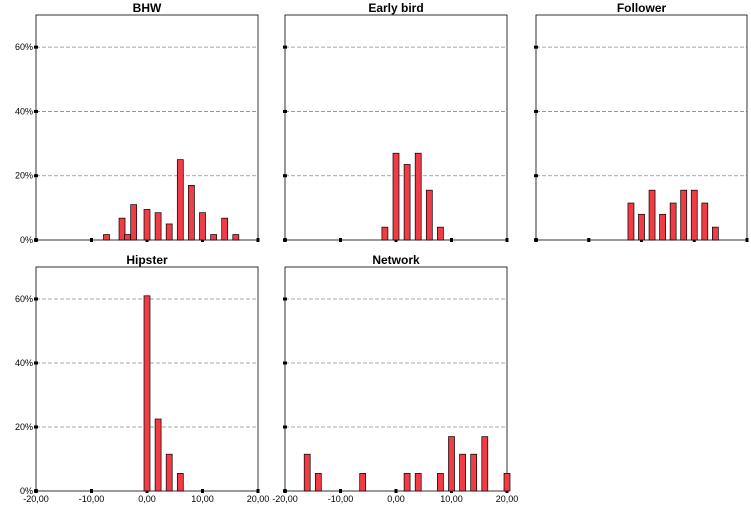 The height and width of the screenshot is (510, 751). I want to click on panel-follower: Follower, so click(641, 121).